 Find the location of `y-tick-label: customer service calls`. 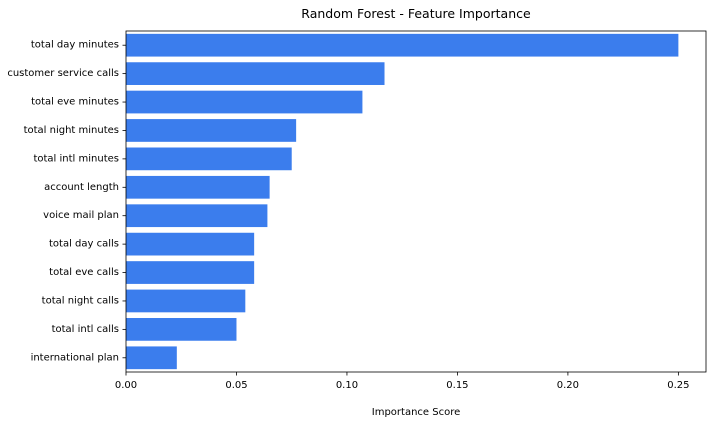

y-tick-label: customer service calls is located at coordinates (63, 73).